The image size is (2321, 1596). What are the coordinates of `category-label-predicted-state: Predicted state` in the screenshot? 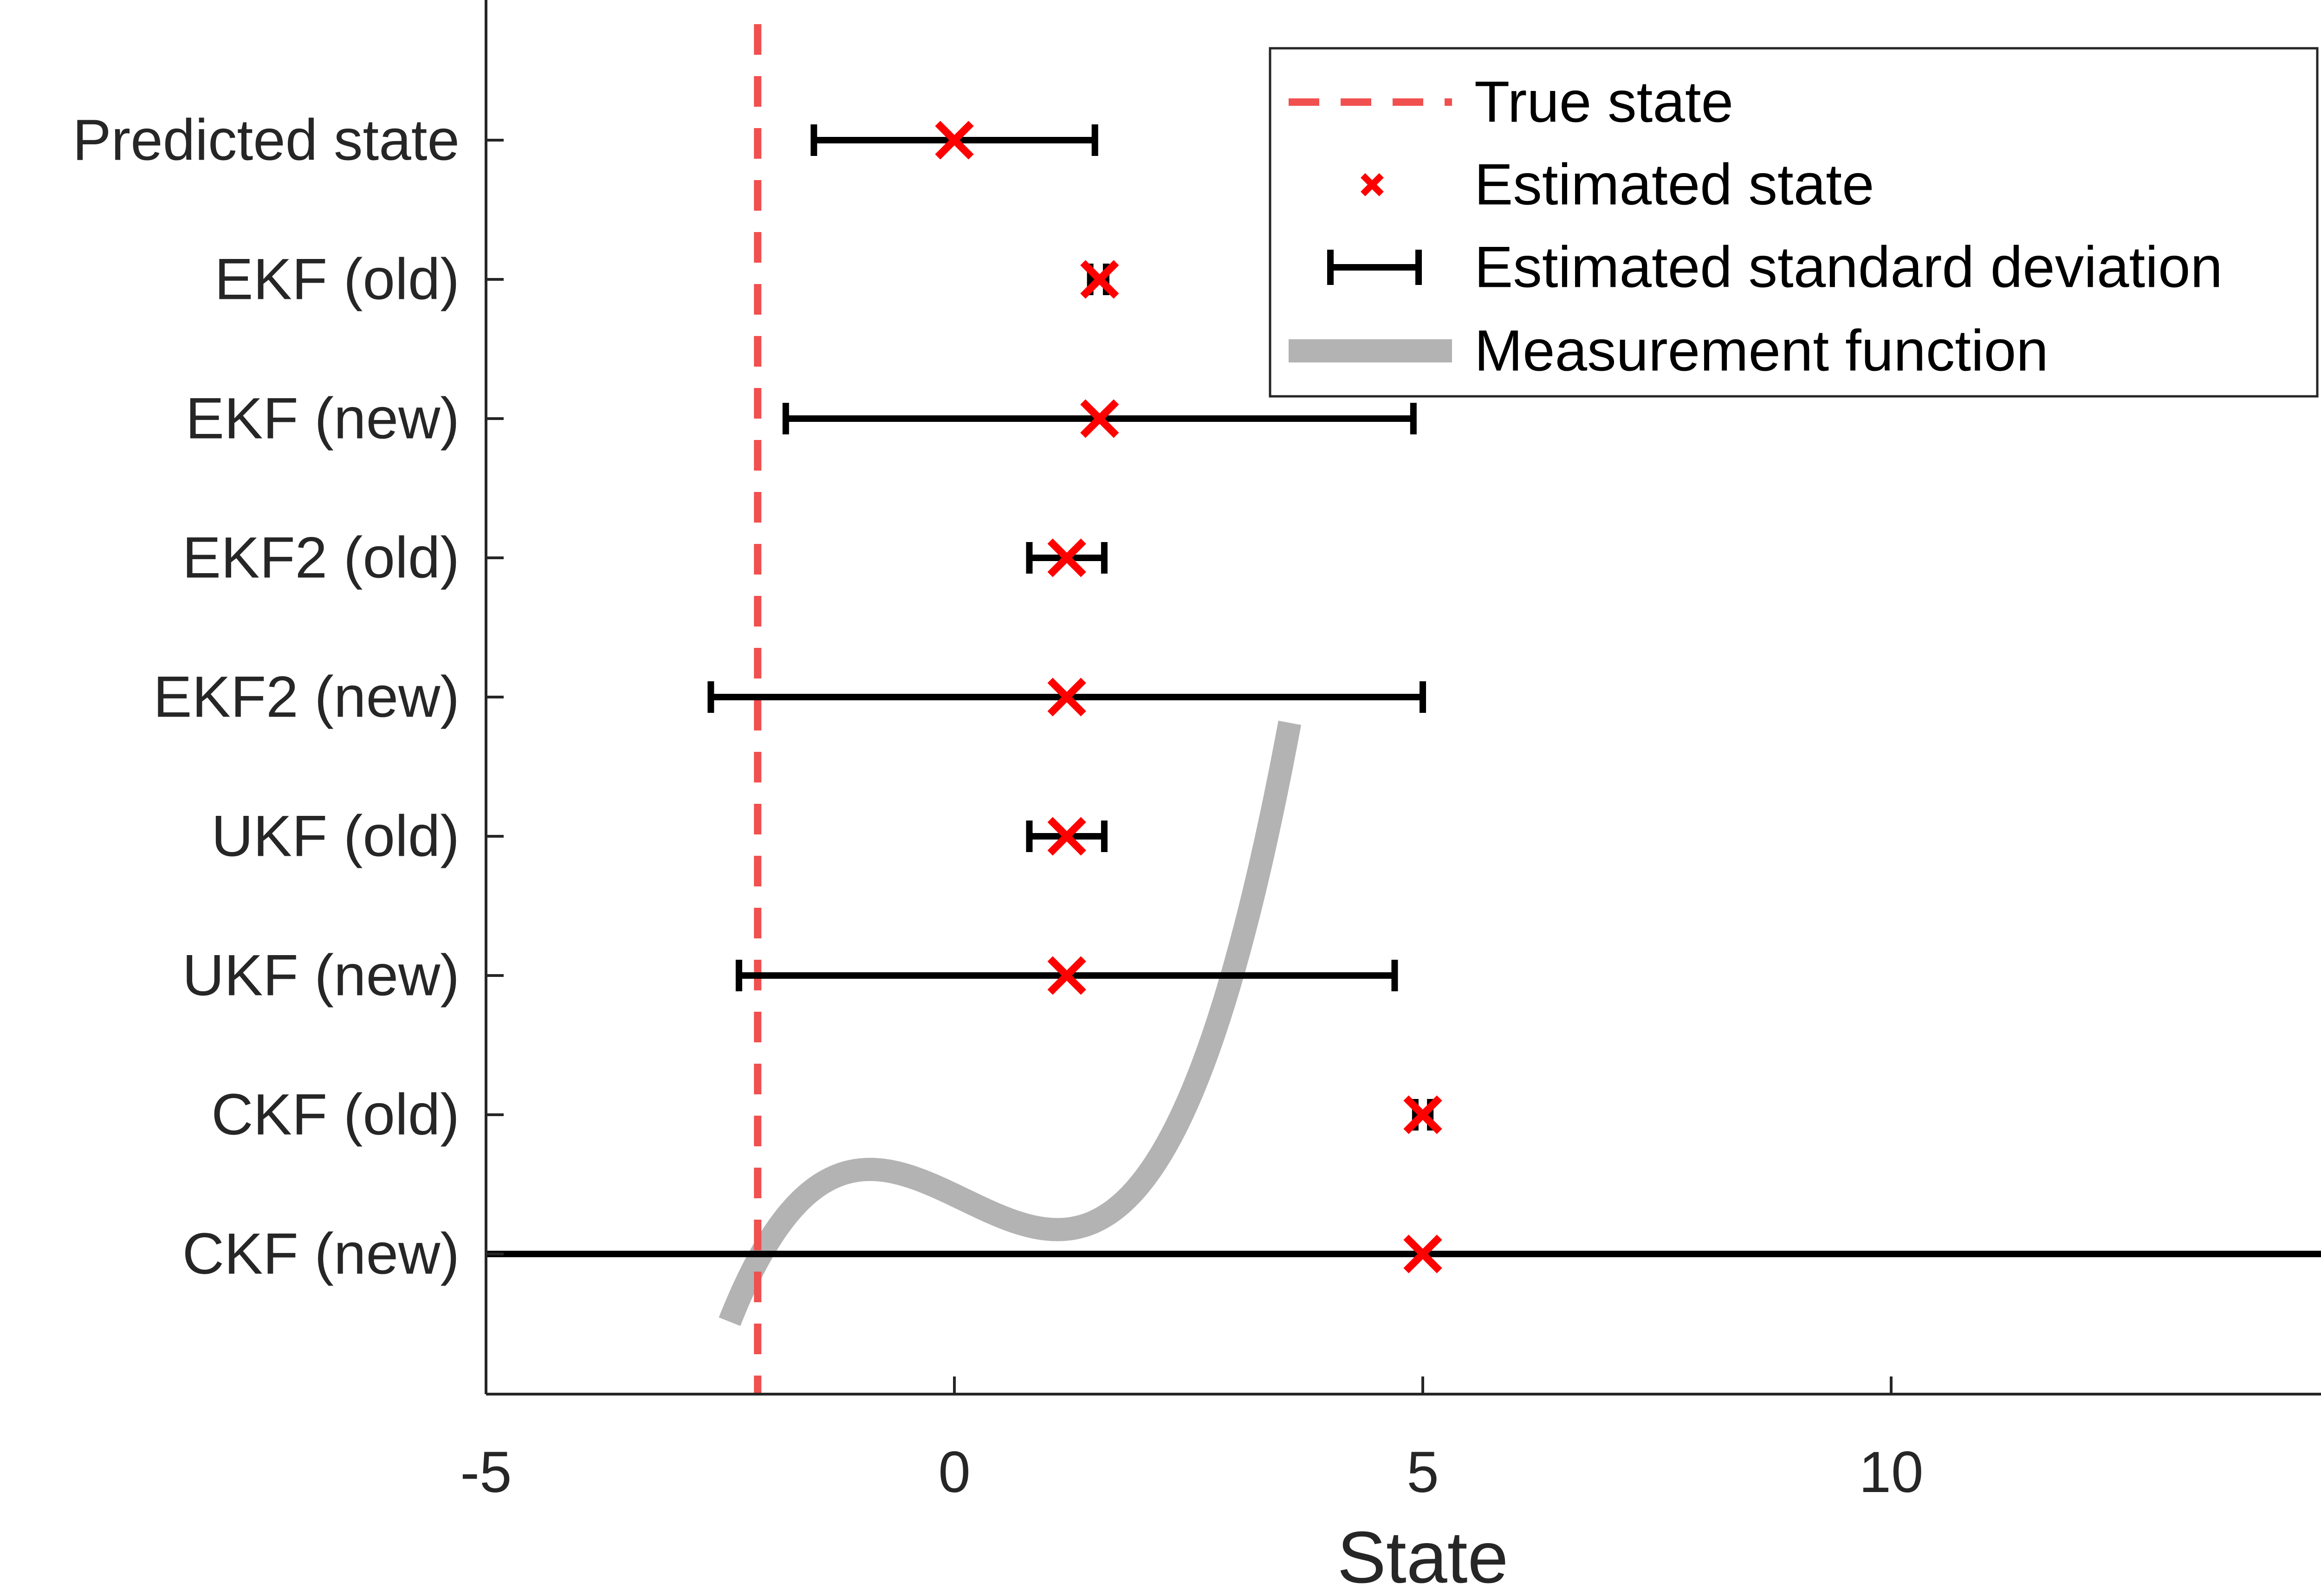 It's located at (266, 140).